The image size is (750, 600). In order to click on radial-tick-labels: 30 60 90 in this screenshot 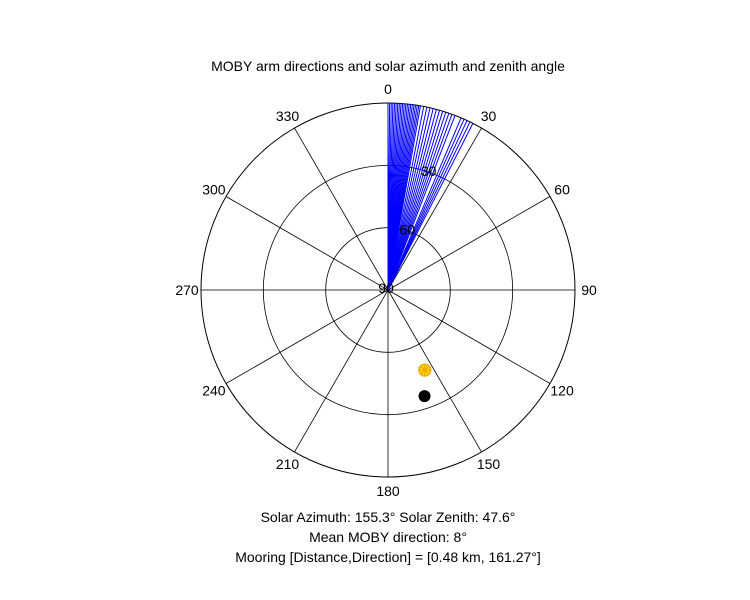, I will do `click(407, 229)`.